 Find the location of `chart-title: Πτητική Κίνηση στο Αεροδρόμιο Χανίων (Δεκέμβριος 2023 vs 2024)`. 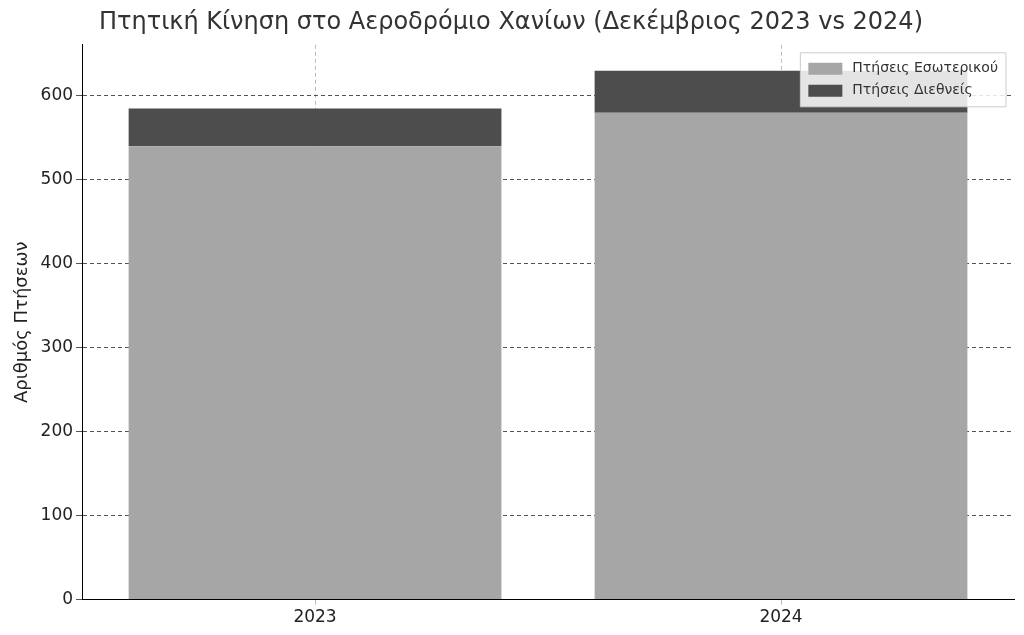

chart-title: Πτητική Κίνηση στο Αεροδρόμιο Χανίων (Δεκέμβριος 2023 vs 2024) is located at coordinates (511, 20).